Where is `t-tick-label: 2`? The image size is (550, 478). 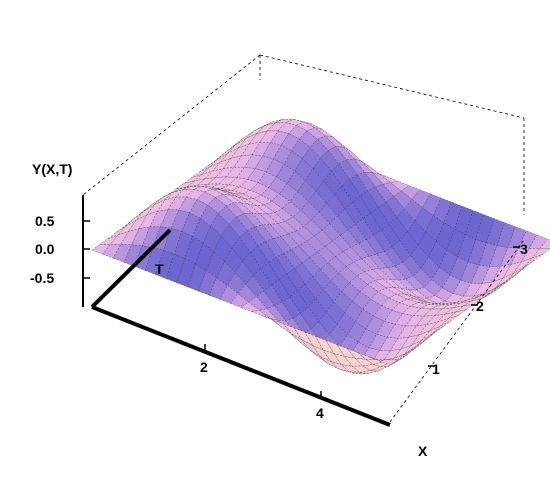
t-tick-label: 2 is located at coordinates (480, 306).